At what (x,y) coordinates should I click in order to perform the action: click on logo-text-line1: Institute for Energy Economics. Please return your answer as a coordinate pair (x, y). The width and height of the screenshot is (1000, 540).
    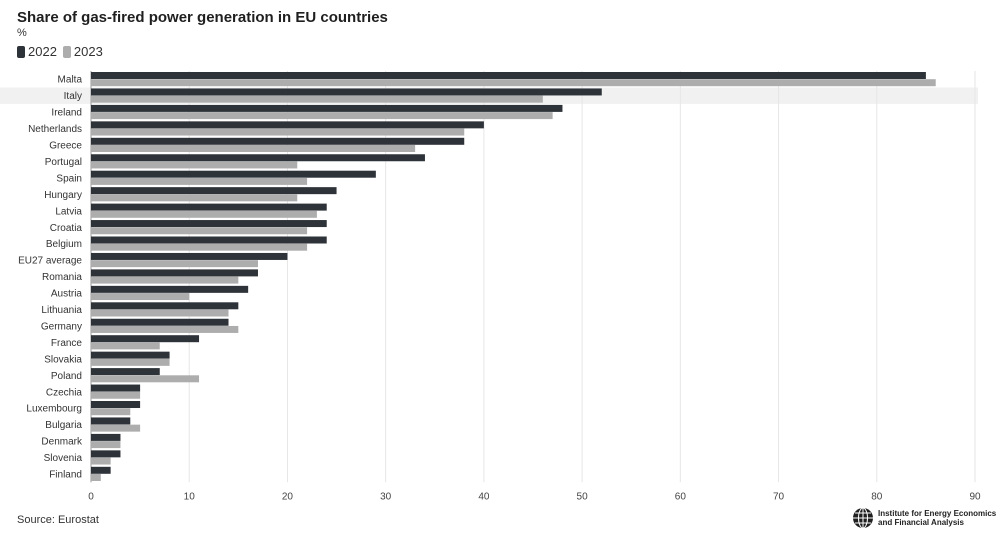
    Looking at the image, I should click on (937, 513).